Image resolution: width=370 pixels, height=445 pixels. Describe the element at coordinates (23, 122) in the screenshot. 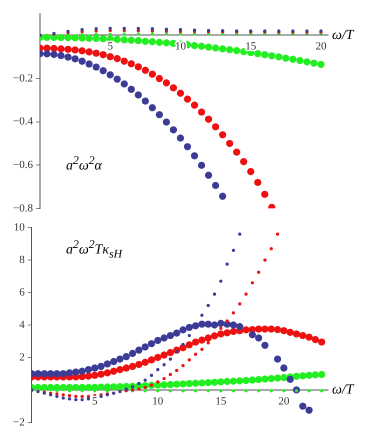

I see `y-tick-label: −0.4` at that location.